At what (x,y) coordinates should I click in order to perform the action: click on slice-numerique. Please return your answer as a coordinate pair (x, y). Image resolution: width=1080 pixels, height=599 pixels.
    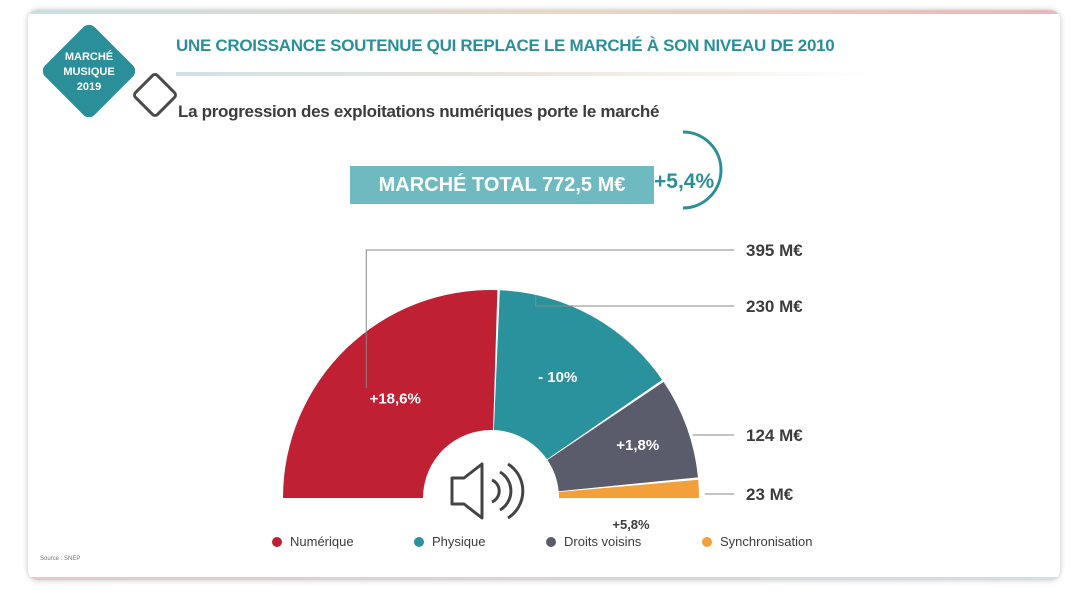
    Looking at the image, I should click on (390, 394).